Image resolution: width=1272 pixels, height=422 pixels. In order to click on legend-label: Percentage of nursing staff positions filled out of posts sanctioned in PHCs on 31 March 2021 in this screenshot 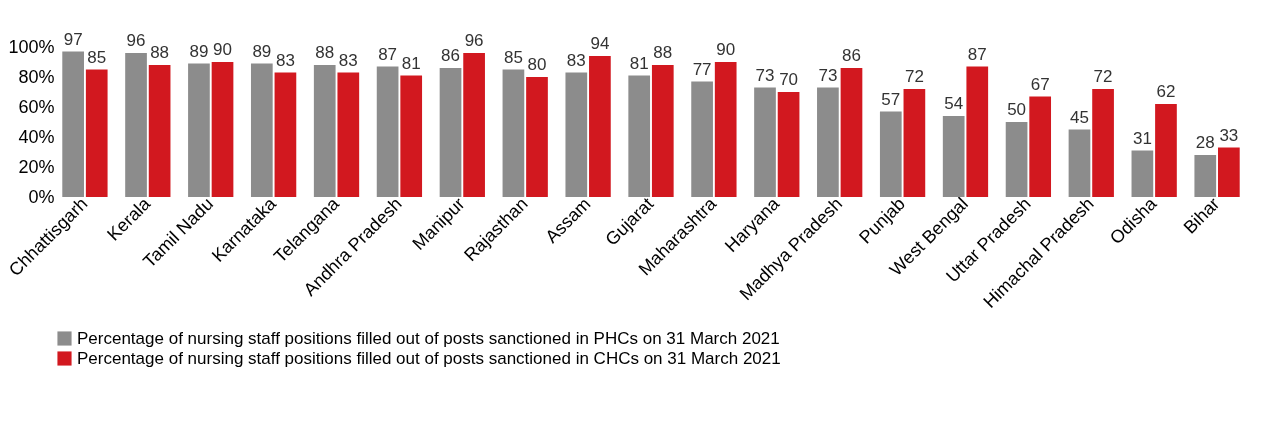, I will do `click(428, 338)`.